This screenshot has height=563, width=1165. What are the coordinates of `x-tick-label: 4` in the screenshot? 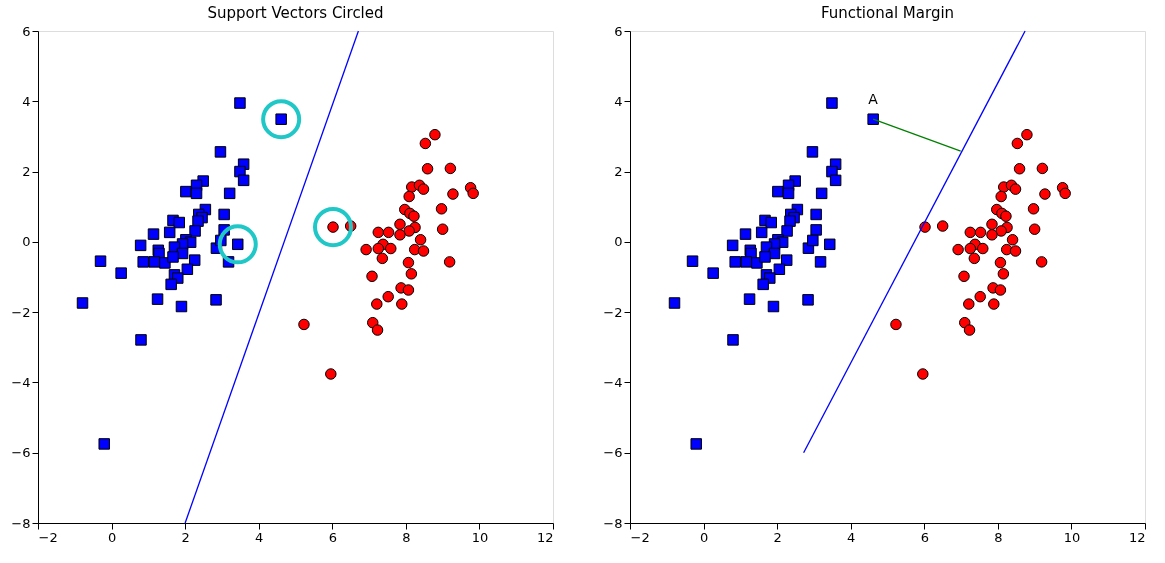 It's located at (851, 537).